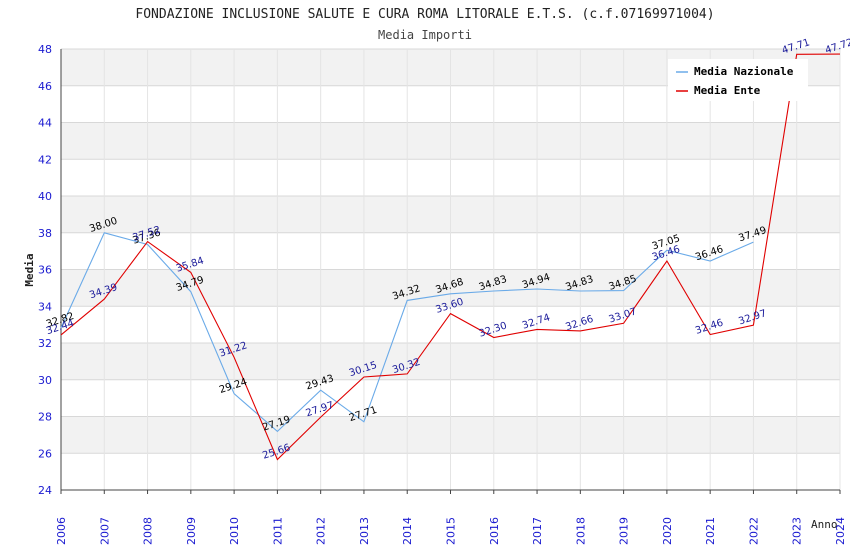 This screenshot has height=550, width=850. Describe the element at coordinates (753, 531) in the screenshot. I see `x-tick-label: 2022` at that location.